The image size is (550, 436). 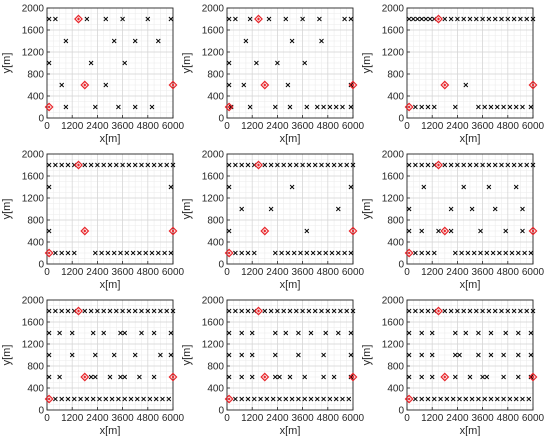 I want to click on x-tick-label: 6000, so click(x=533, y=126).